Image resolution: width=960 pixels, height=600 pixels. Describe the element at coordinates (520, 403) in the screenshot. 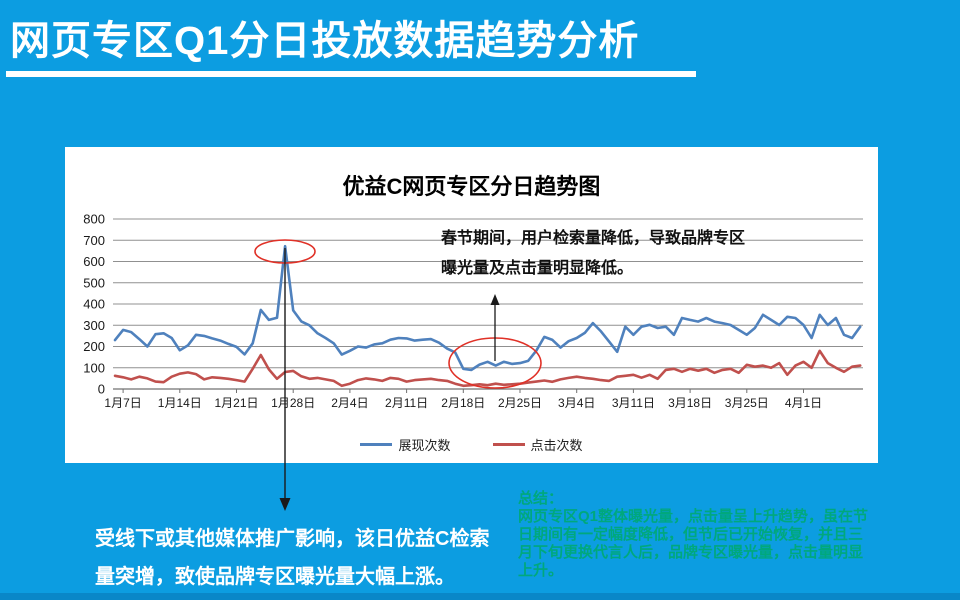

I see `svg-text: 2月25日` at that location.